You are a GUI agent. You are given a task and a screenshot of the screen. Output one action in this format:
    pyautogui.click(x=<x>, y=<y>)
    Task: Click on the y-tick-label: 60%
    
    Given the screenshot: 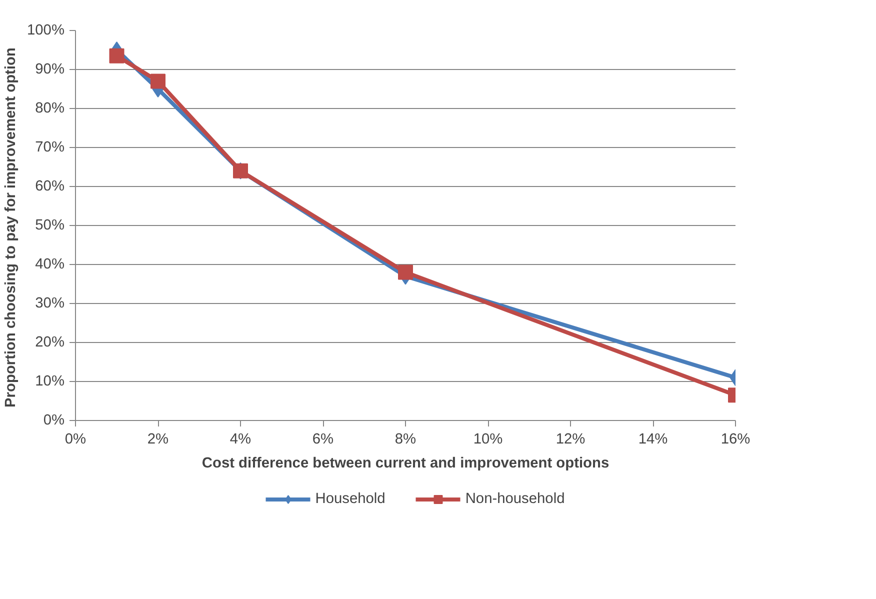 What is the action you would take?
    pyautogui.click(x=50, y=186)
    